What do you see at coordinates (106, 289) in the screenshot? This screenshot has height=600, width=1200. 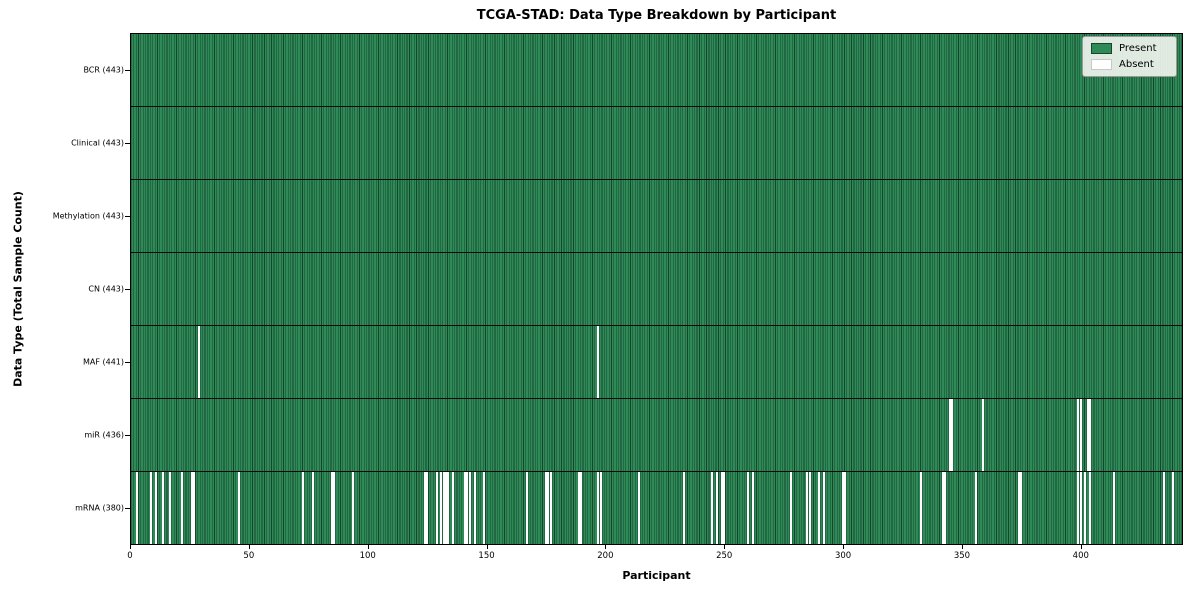 I see `y-tick-label-cn: CN (443)` at bounding box center [106, 289].